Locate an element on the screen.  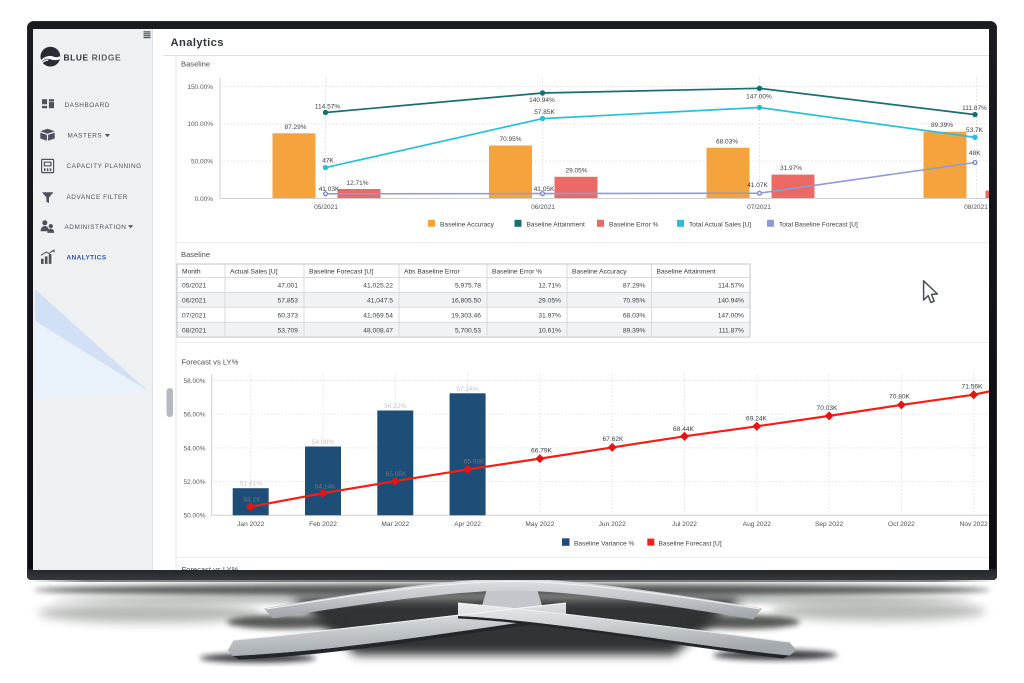
svg-text: 68.44K is located at coordinates (684, 429).